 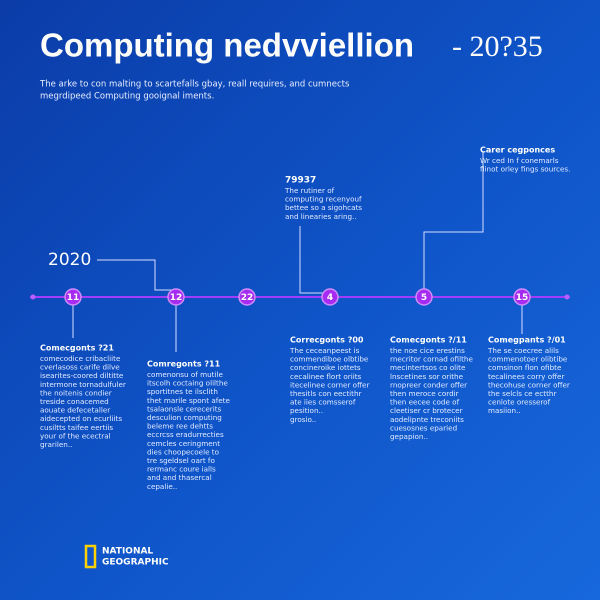 I want to click on block-line: cuesosnes eparied, so click(x=423, y=427).